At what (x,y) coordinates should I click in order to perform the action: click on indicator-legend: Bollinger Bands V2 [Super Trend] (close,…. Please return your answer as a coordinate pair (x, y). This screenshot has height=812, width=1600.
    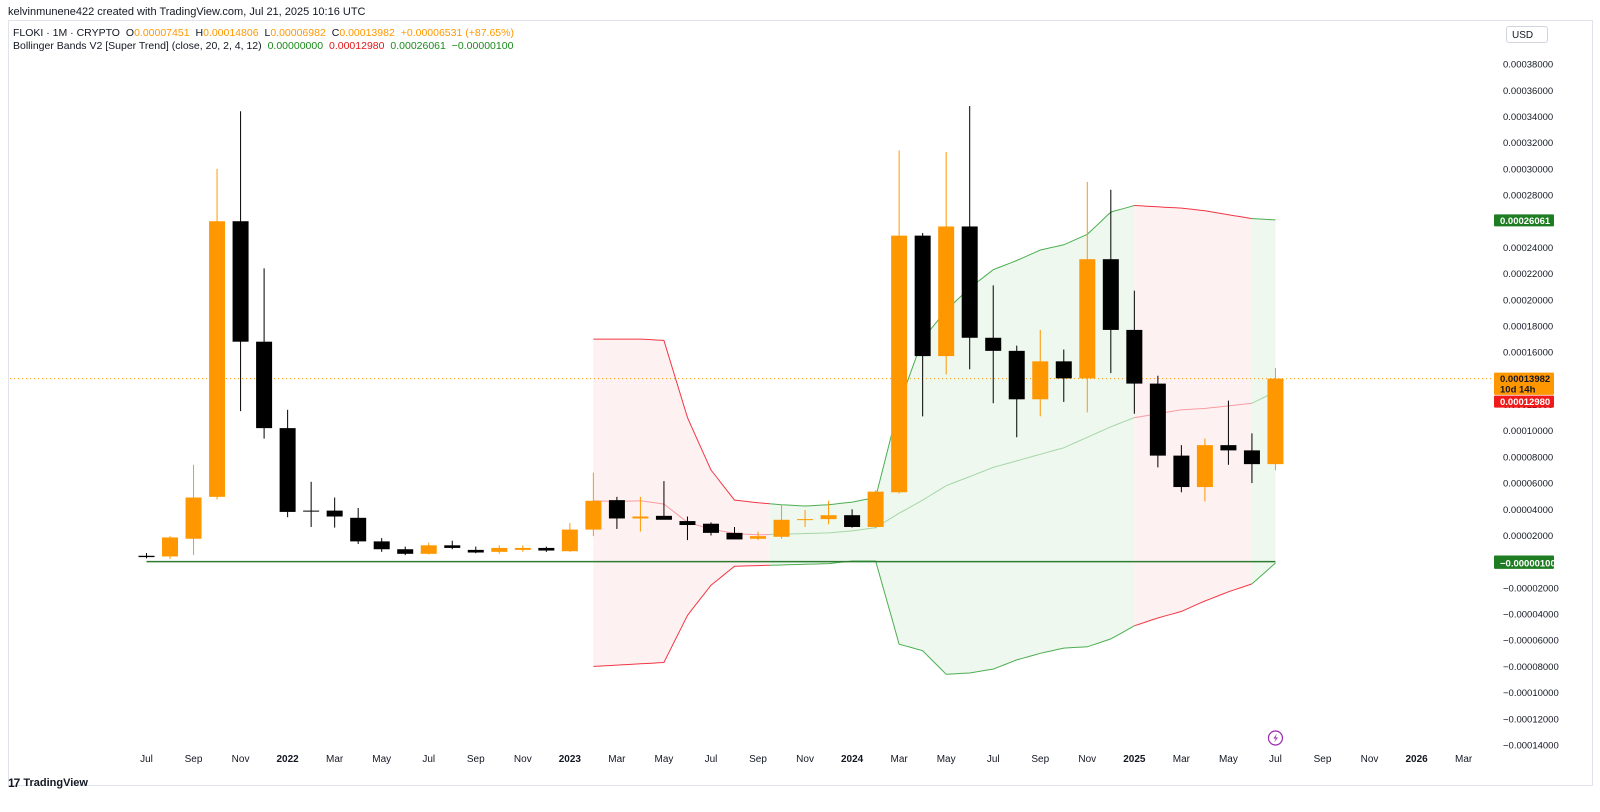
    Looking at the image, I should click on (264, 46).